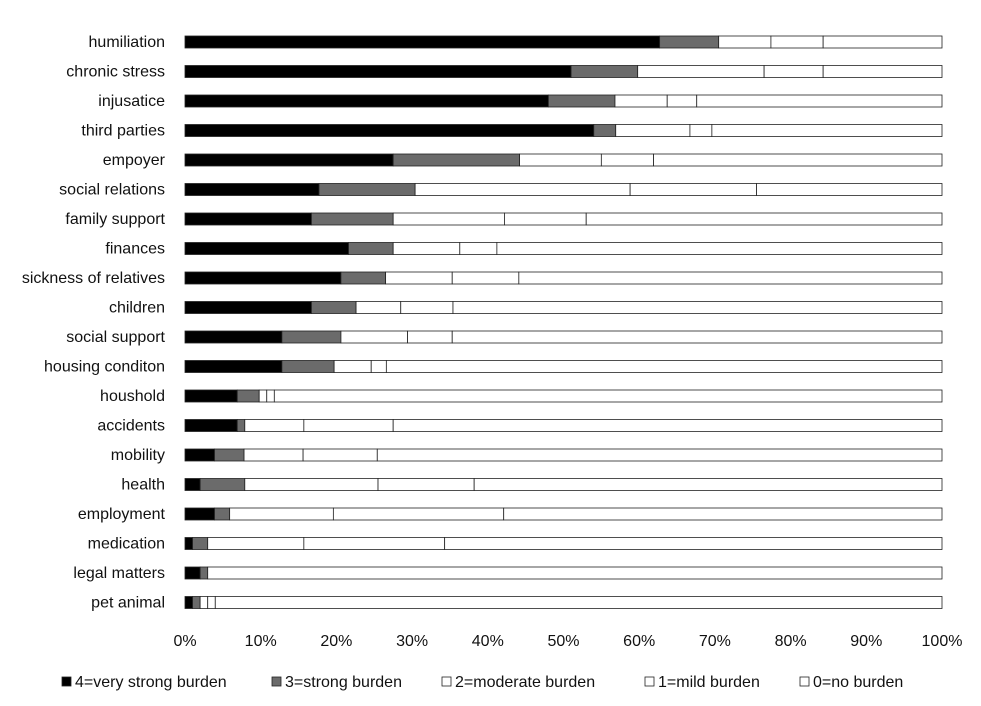  What do you see at coordinates (199, 514) in the screenshot?
I see `bar-segment-employment-s0` at bounding box center [199, 514].